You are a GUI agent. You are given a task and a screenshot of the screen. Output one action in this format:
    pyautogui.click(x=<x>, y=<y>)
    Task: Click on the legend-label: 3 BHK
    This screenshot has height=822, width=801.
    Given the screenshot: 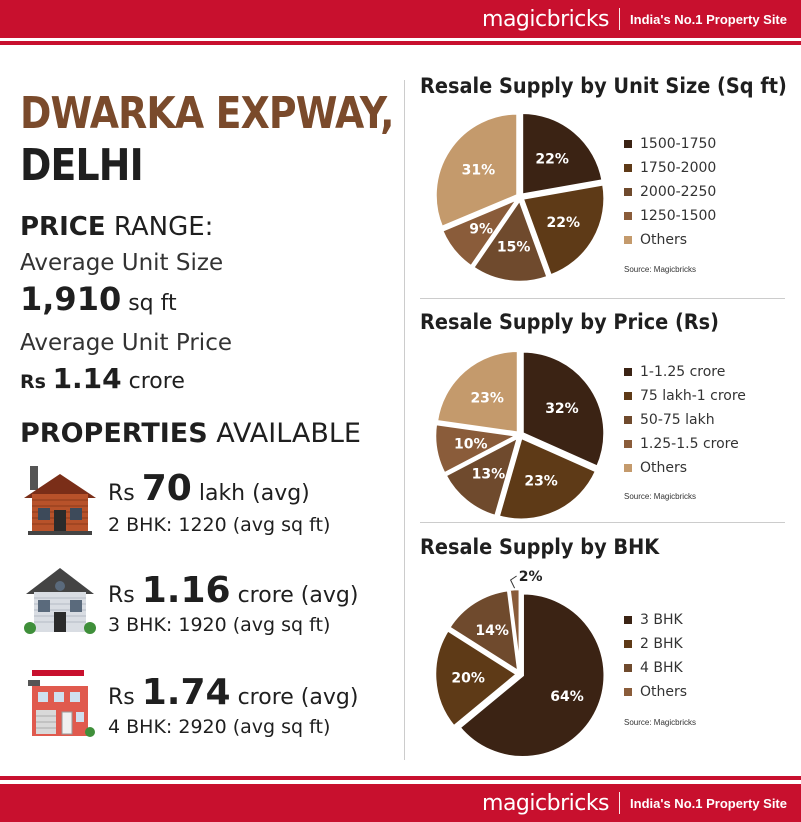 What is the action you would take?
    pyautogui.click(x=661, y=620)
    